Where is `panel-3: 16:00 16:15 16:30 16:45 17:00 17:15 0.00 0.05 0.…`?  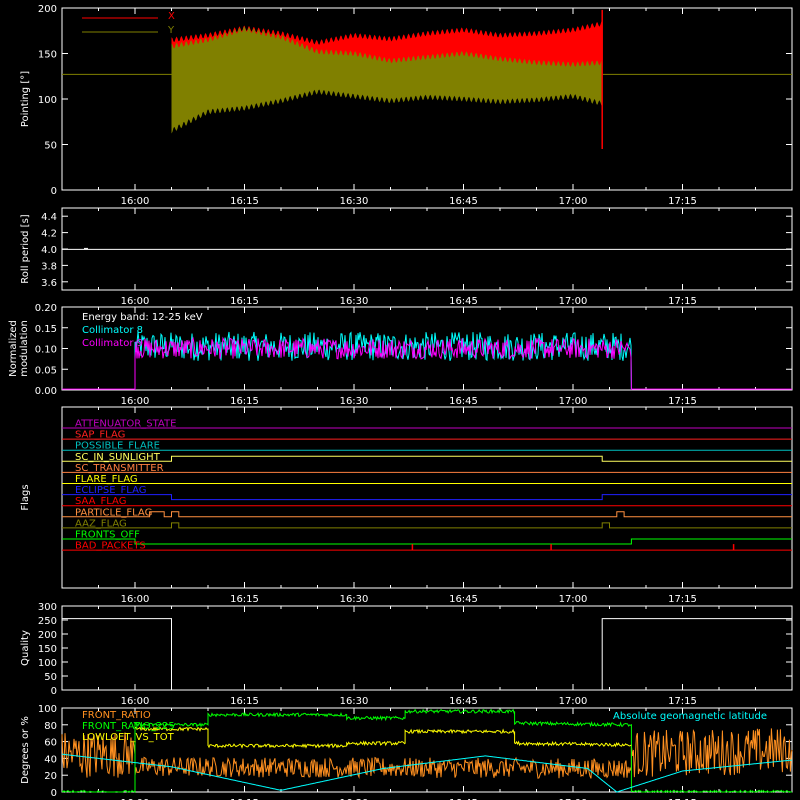
panel-3: 16:00 16:15 16:30 16:45 17:00 17:15 0.00 0.05 0.… is located at coordinates (400, 355).